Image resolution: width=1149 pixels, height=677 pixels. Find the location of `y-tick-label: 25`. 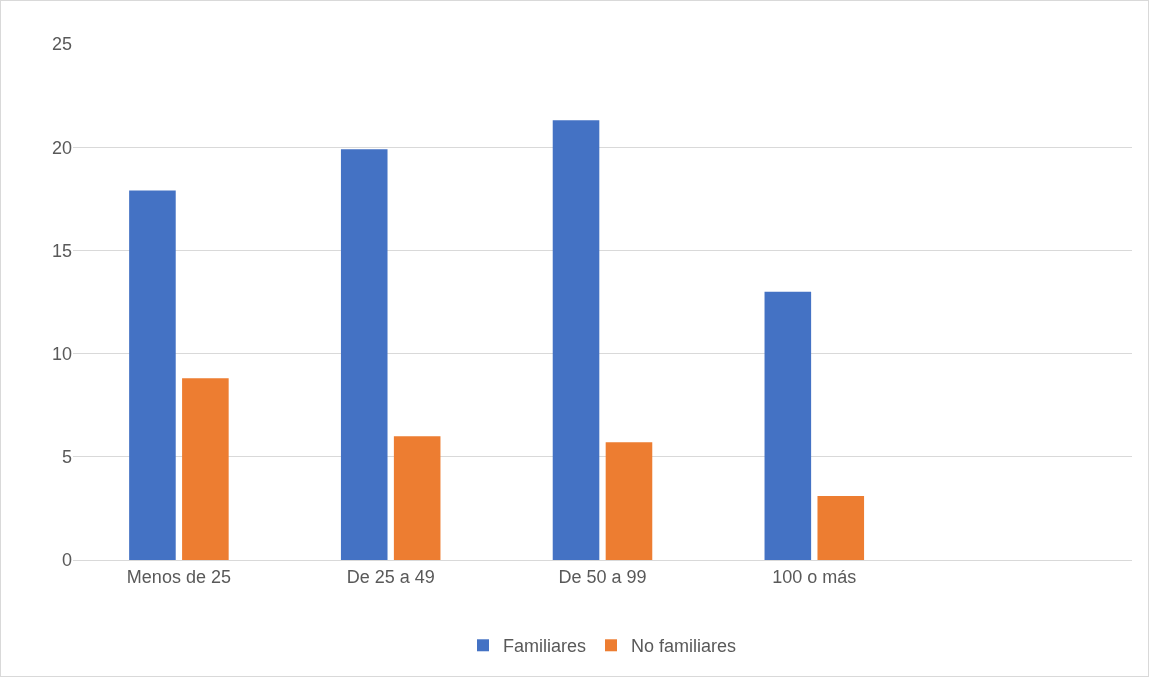

y-tick-label: 25 is located at coordinates (61, 44).